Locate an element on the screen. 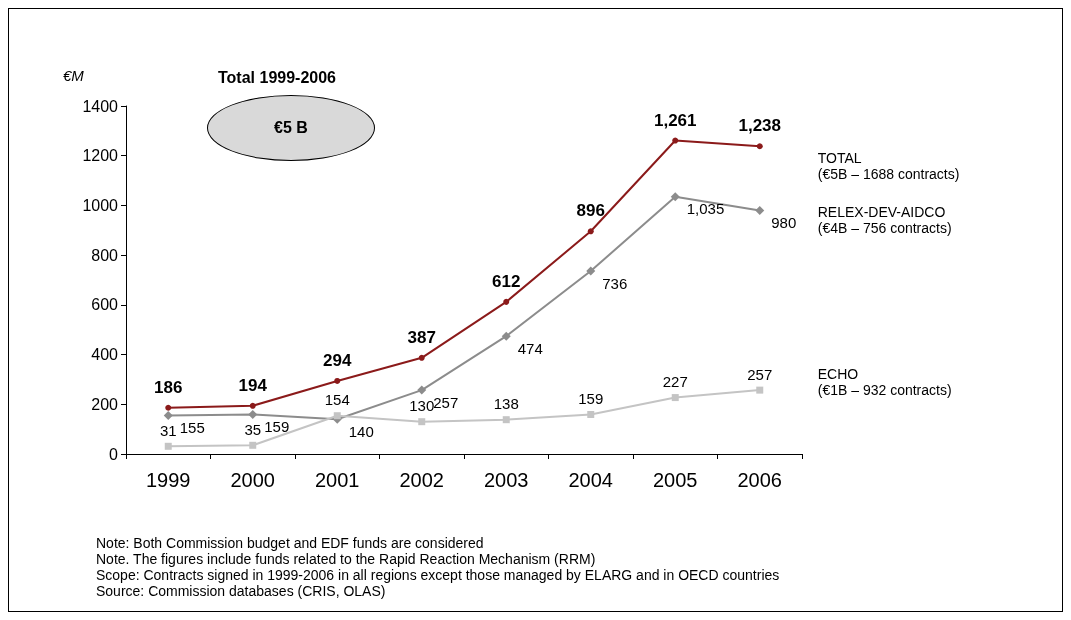  text: RELEX-DEV-AIDCO (€4B – 756 contracts) is located at coordinates (884, 220).